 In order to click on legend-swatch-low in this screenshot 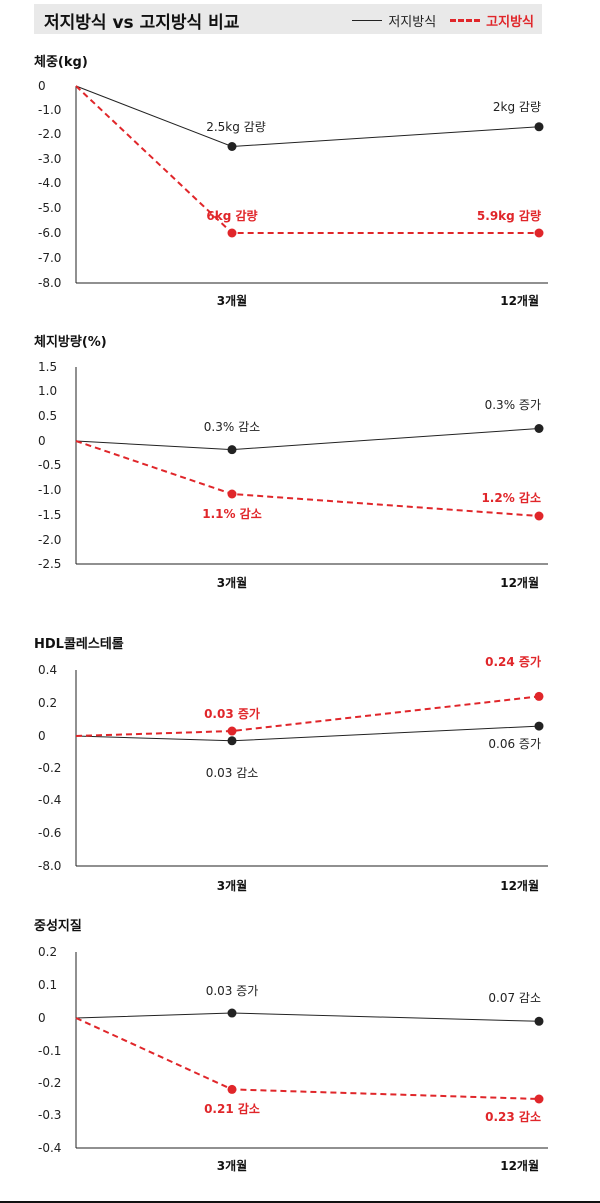, I will do `click(367, 20)`.